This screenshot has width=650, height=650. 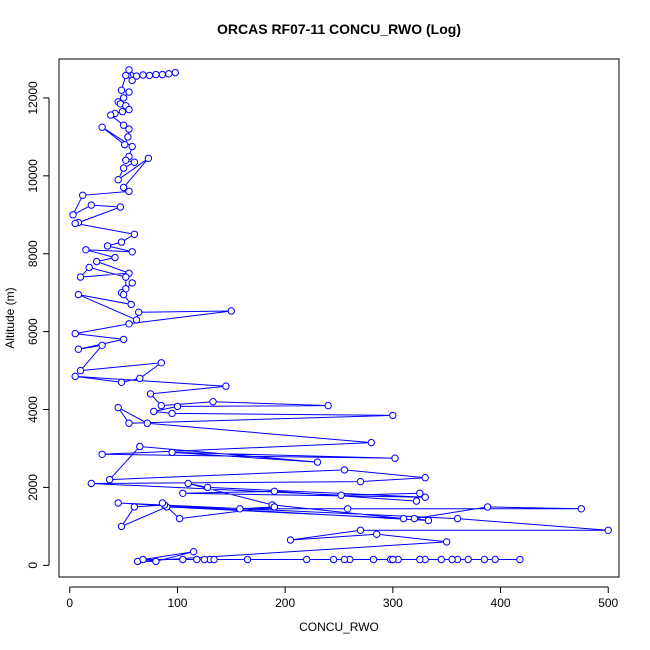 I want to click on y-tick-label: 2000, so click(x=33, y=487).